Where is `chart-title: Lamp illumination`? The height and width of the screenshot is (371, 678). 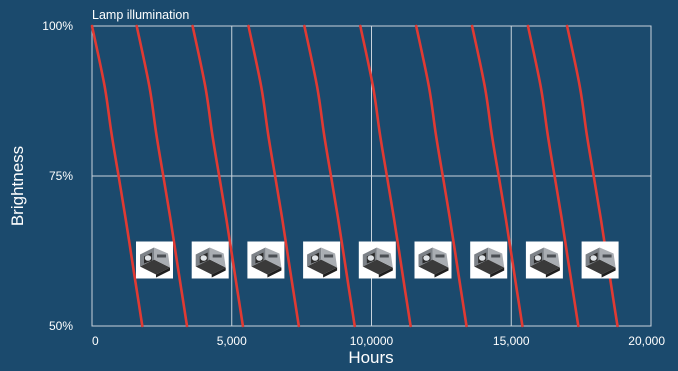 chart-title: Lamp illumination is located at coordinates (140, 15).